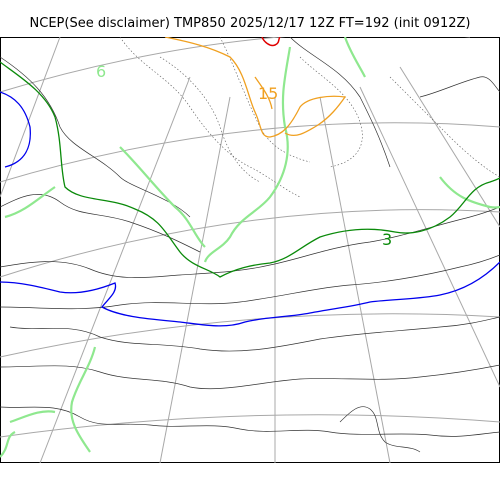 This screenshot has width=500, height=500. I want to click on contour-label: 15, so click(268, 93).